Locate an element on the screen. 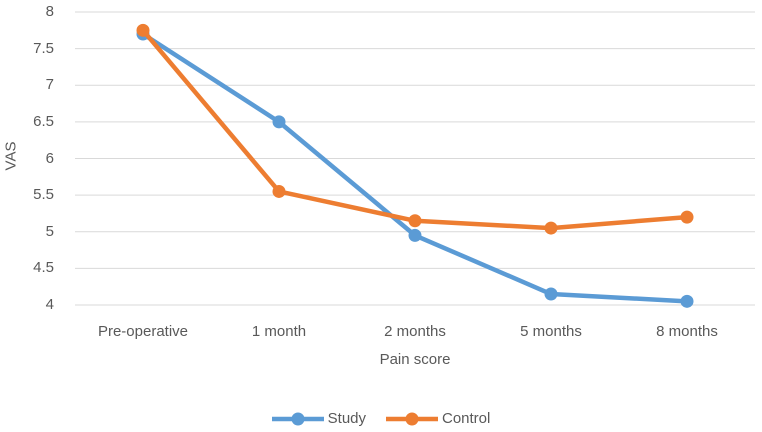 The height and width of the screenshot is (432, 762). legend-label: Control is located at coordinates (466, 418).